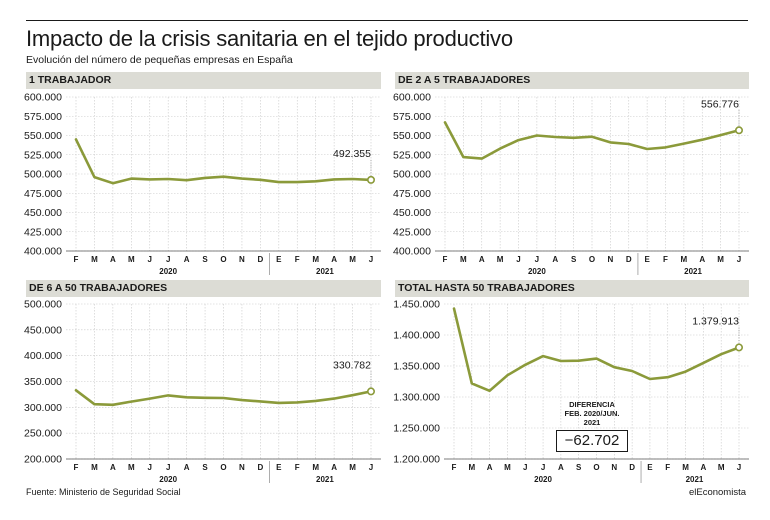 The width and height of the screenshot is (770, 520). I want to click on difference-annotation: DIFERENCIA FEB. 2020/JUN. 2021 −62.702, so click(592, 426).